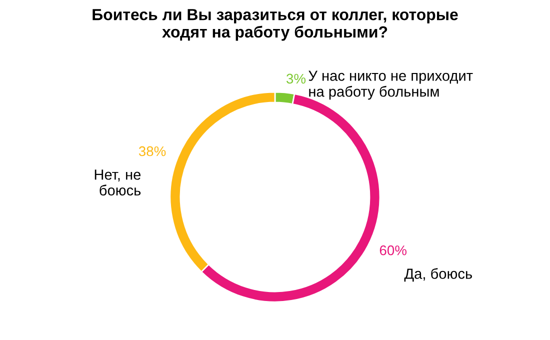  I want to click on chart-title: Боитесь ли Вы заразиться от коллег, которые ходят на работу больными?, so click(275, 25).